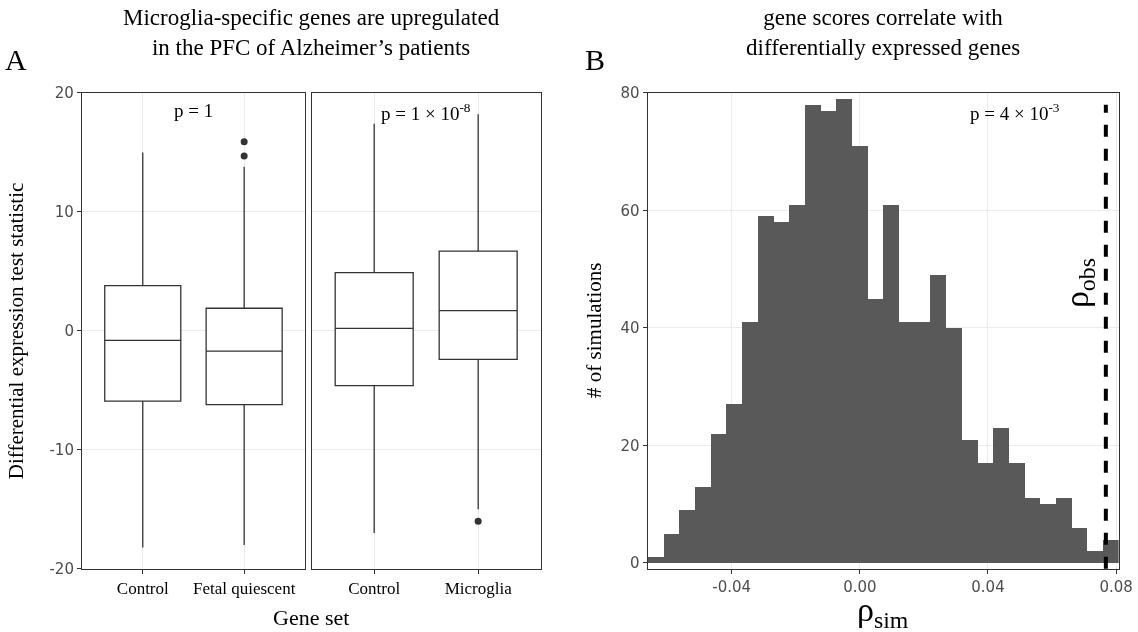  Describe the element at coordinates (61, 450) in the screenshot. I see `y-tick-label: -10` at that location.